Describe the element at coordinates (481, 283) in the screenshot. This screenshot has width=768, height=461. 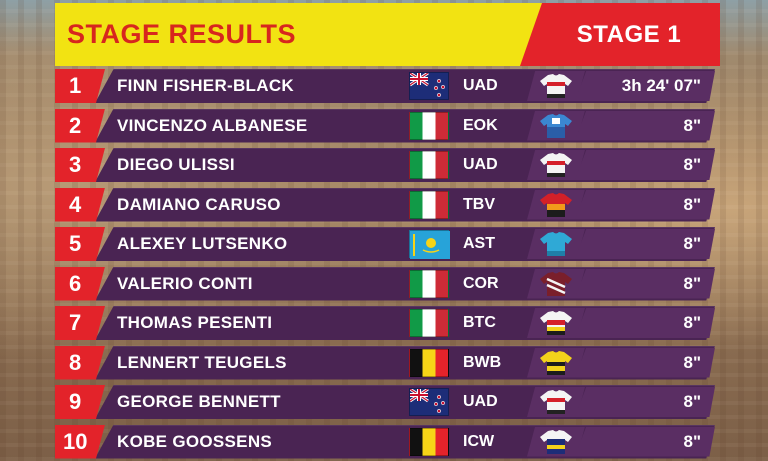
I see `team-code: COR` at that location.